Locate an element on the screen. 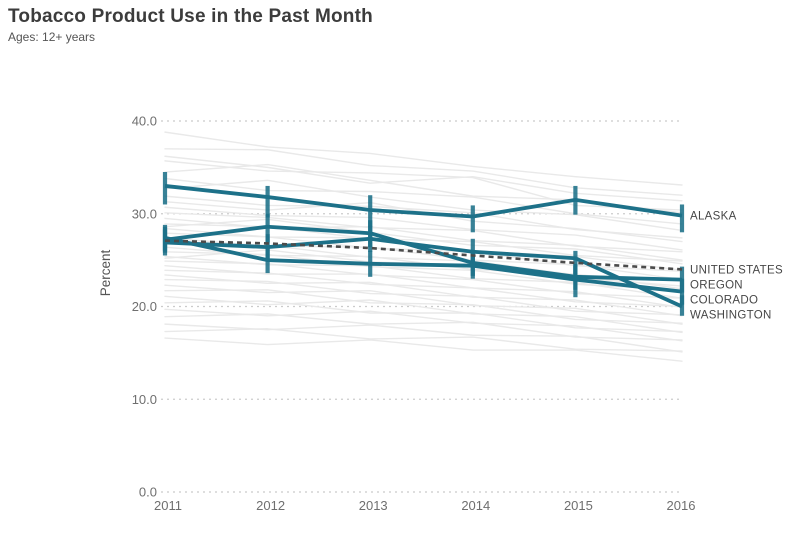 The image size is (800, 541). series-label-united-states: UNITED STATES is located at coordinates (736, 270).